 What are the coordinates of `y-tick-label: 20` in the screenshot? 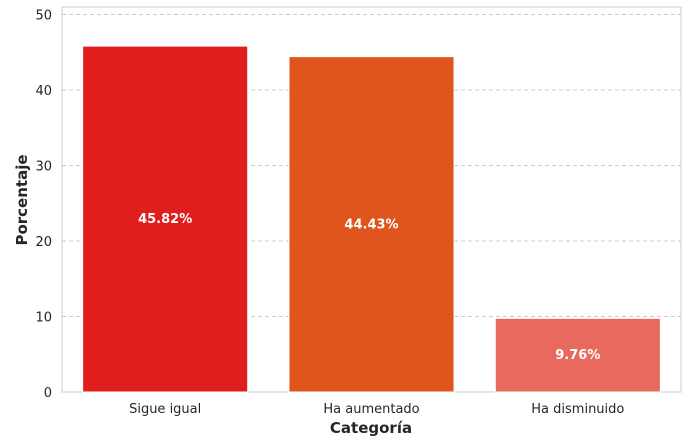 It's located at (43, 242).